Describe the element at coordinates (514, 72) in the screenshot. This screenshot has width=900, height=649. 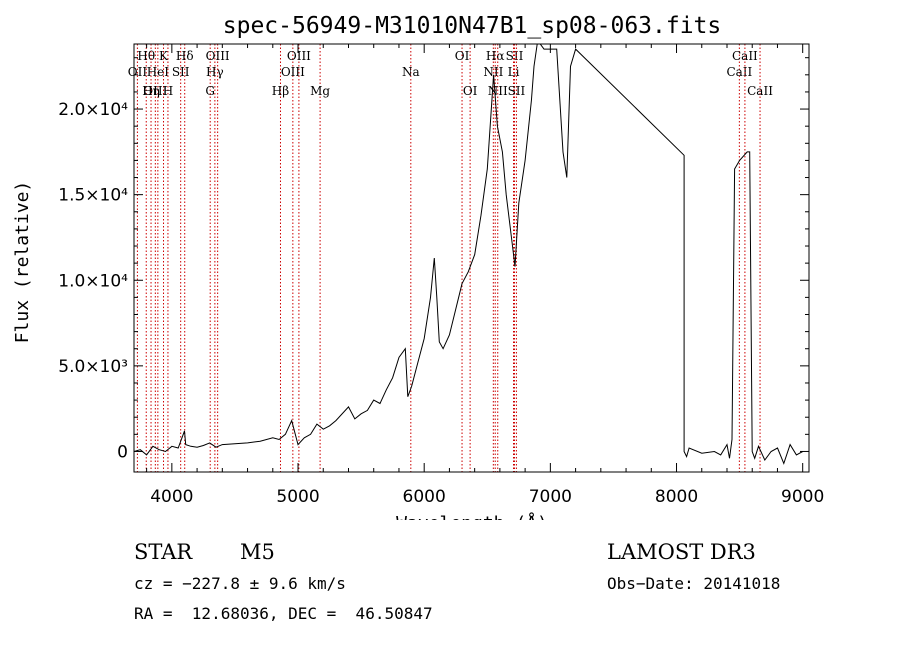
I see `line-label-Li: Li` at that location.